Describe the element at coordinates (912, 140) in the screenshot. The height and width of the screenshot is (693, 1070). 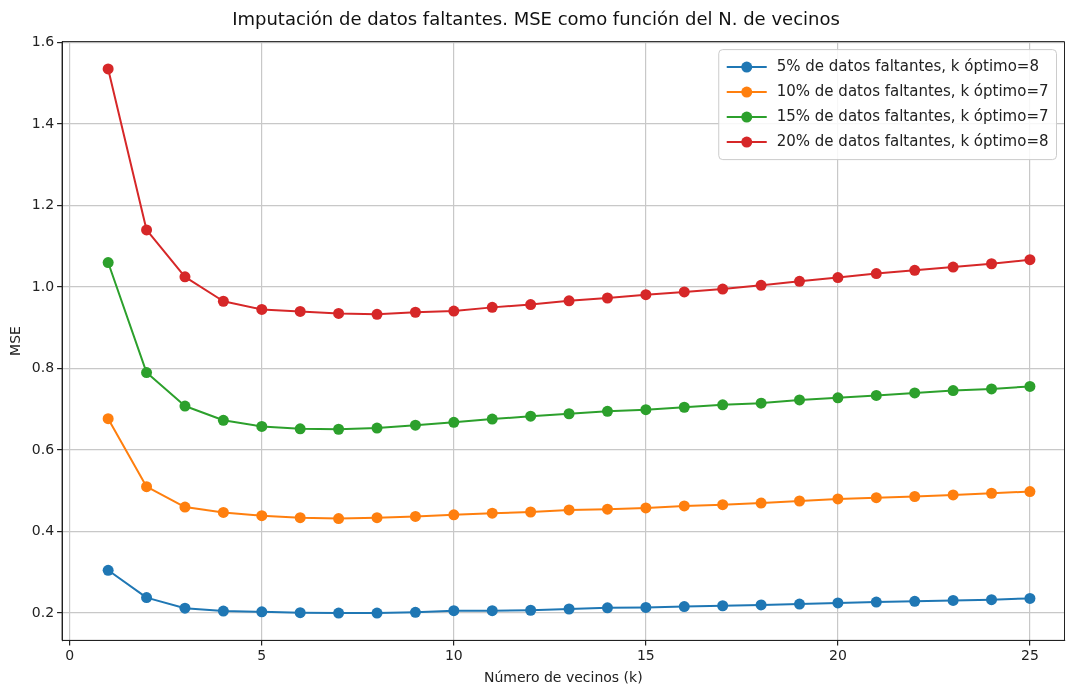
I see `legend-label: 20% de datos faltantes, k óptimo=8` at that location.